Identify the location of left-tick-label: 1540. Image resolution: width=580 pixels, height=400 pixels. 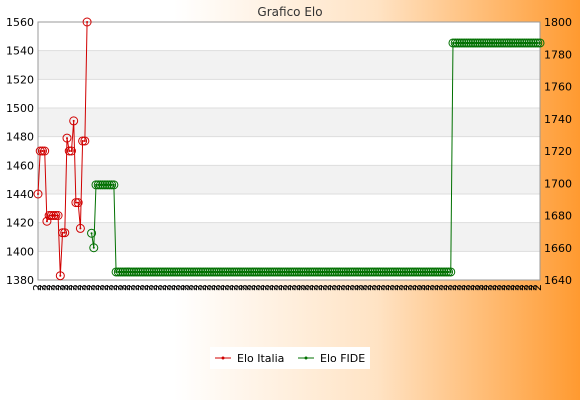
(20, 51).